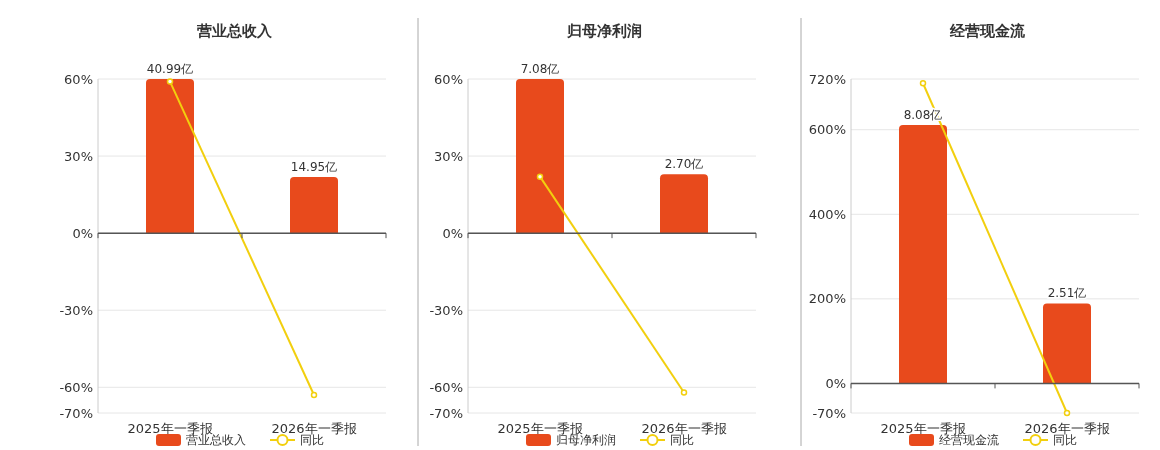 Image resolution: width=1160 pixels, height=450 pixels. Describe the element at coordinates (684, 164) in the screenshot. I see `data-label: 2.70亿` at that location.